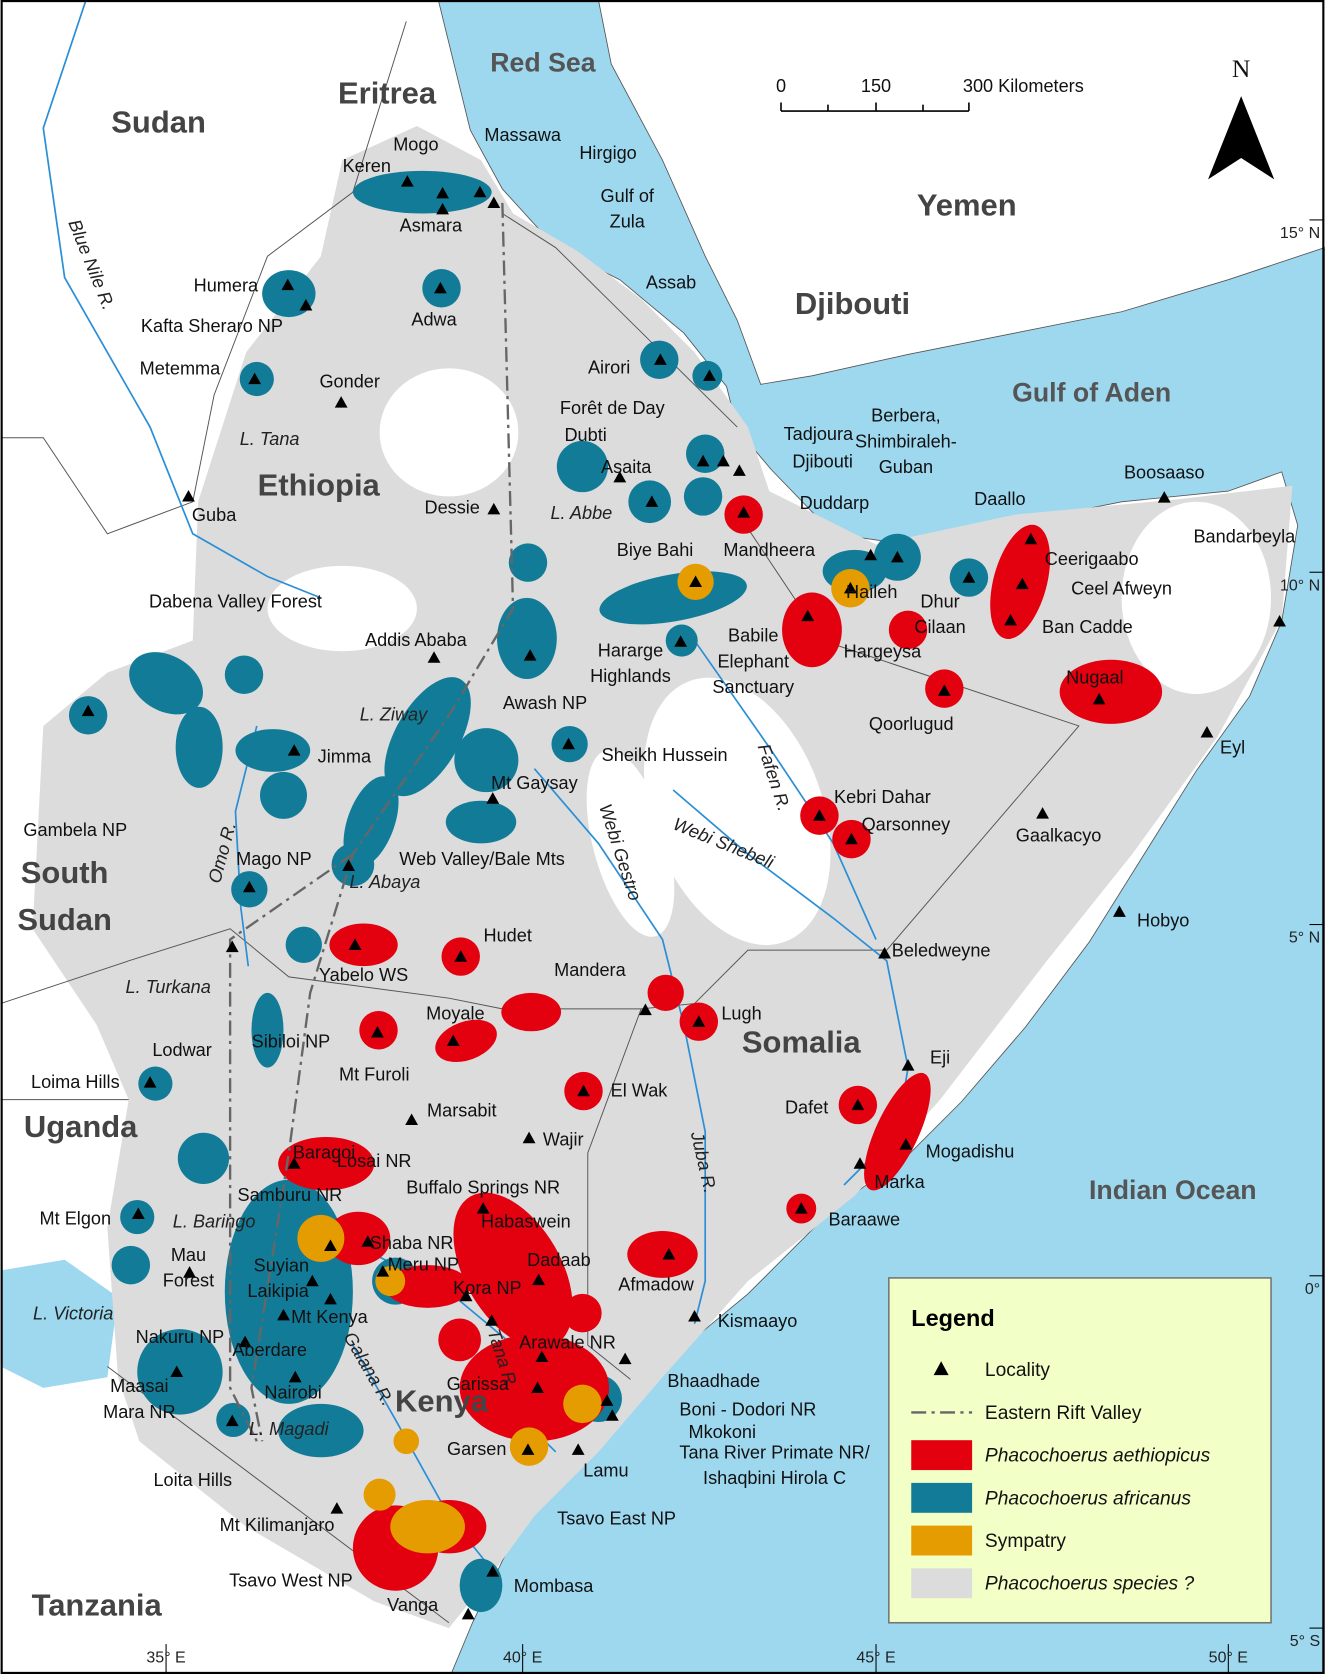 The width and height of the screenshot is (1325, 1674). What do you see at coordinates (630, 651) in the screenshot?
I see `locality-label-line: Hararge` at bounding box center [630, 651].